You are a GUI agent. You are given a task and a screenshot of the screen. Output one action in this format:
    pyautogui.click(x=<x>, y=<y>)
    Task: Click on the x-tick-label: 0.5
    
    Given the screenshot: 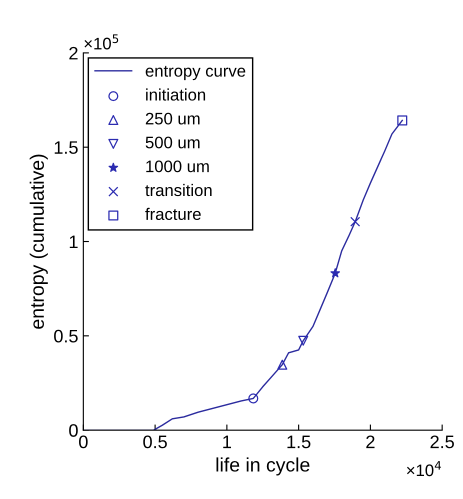 What is the action you would take?
    pyautogui.click(x=155, y=441)
    